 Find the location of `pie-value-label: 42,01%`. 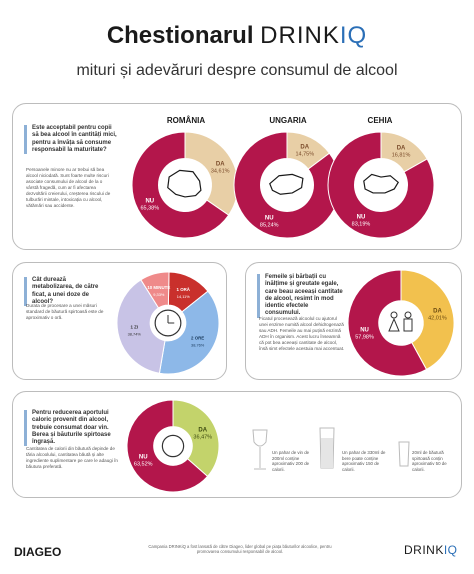

pie-value-label: 42,01% is located at coordinates (437, 319).